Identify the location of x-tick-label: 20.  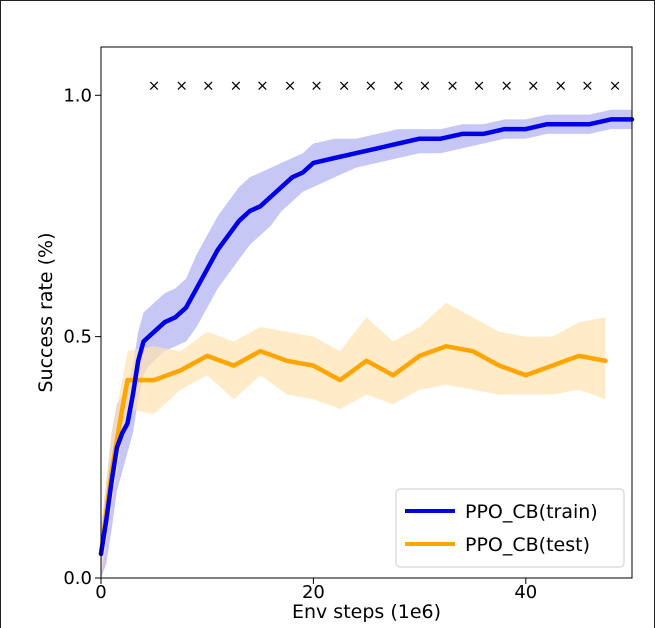
(313, 592).